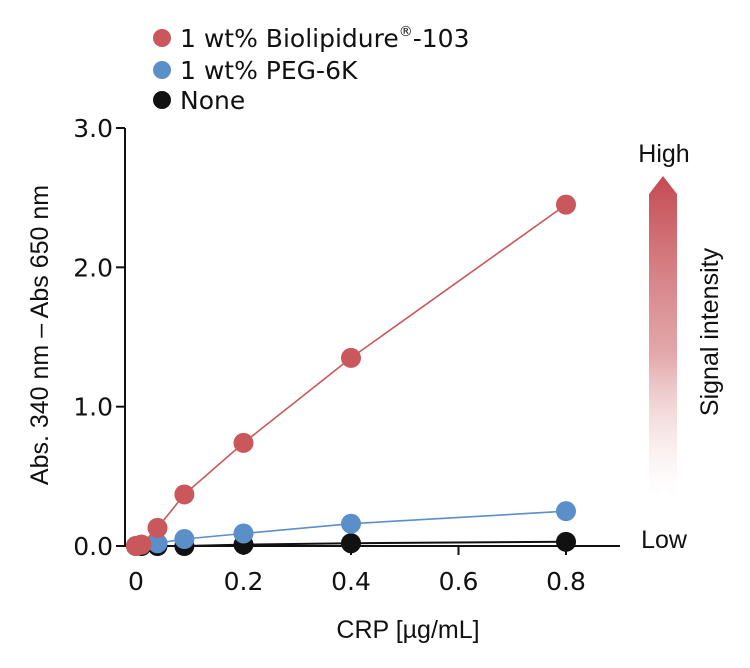 The image size is (750, 668). I want to click on legend-label-none: None, so click(212, 100).